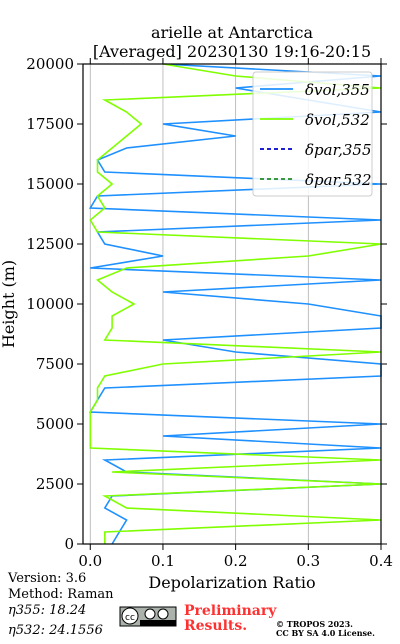 The image size is (400, 644). I want to click on y-tick-label: 0, so click(69, 544).